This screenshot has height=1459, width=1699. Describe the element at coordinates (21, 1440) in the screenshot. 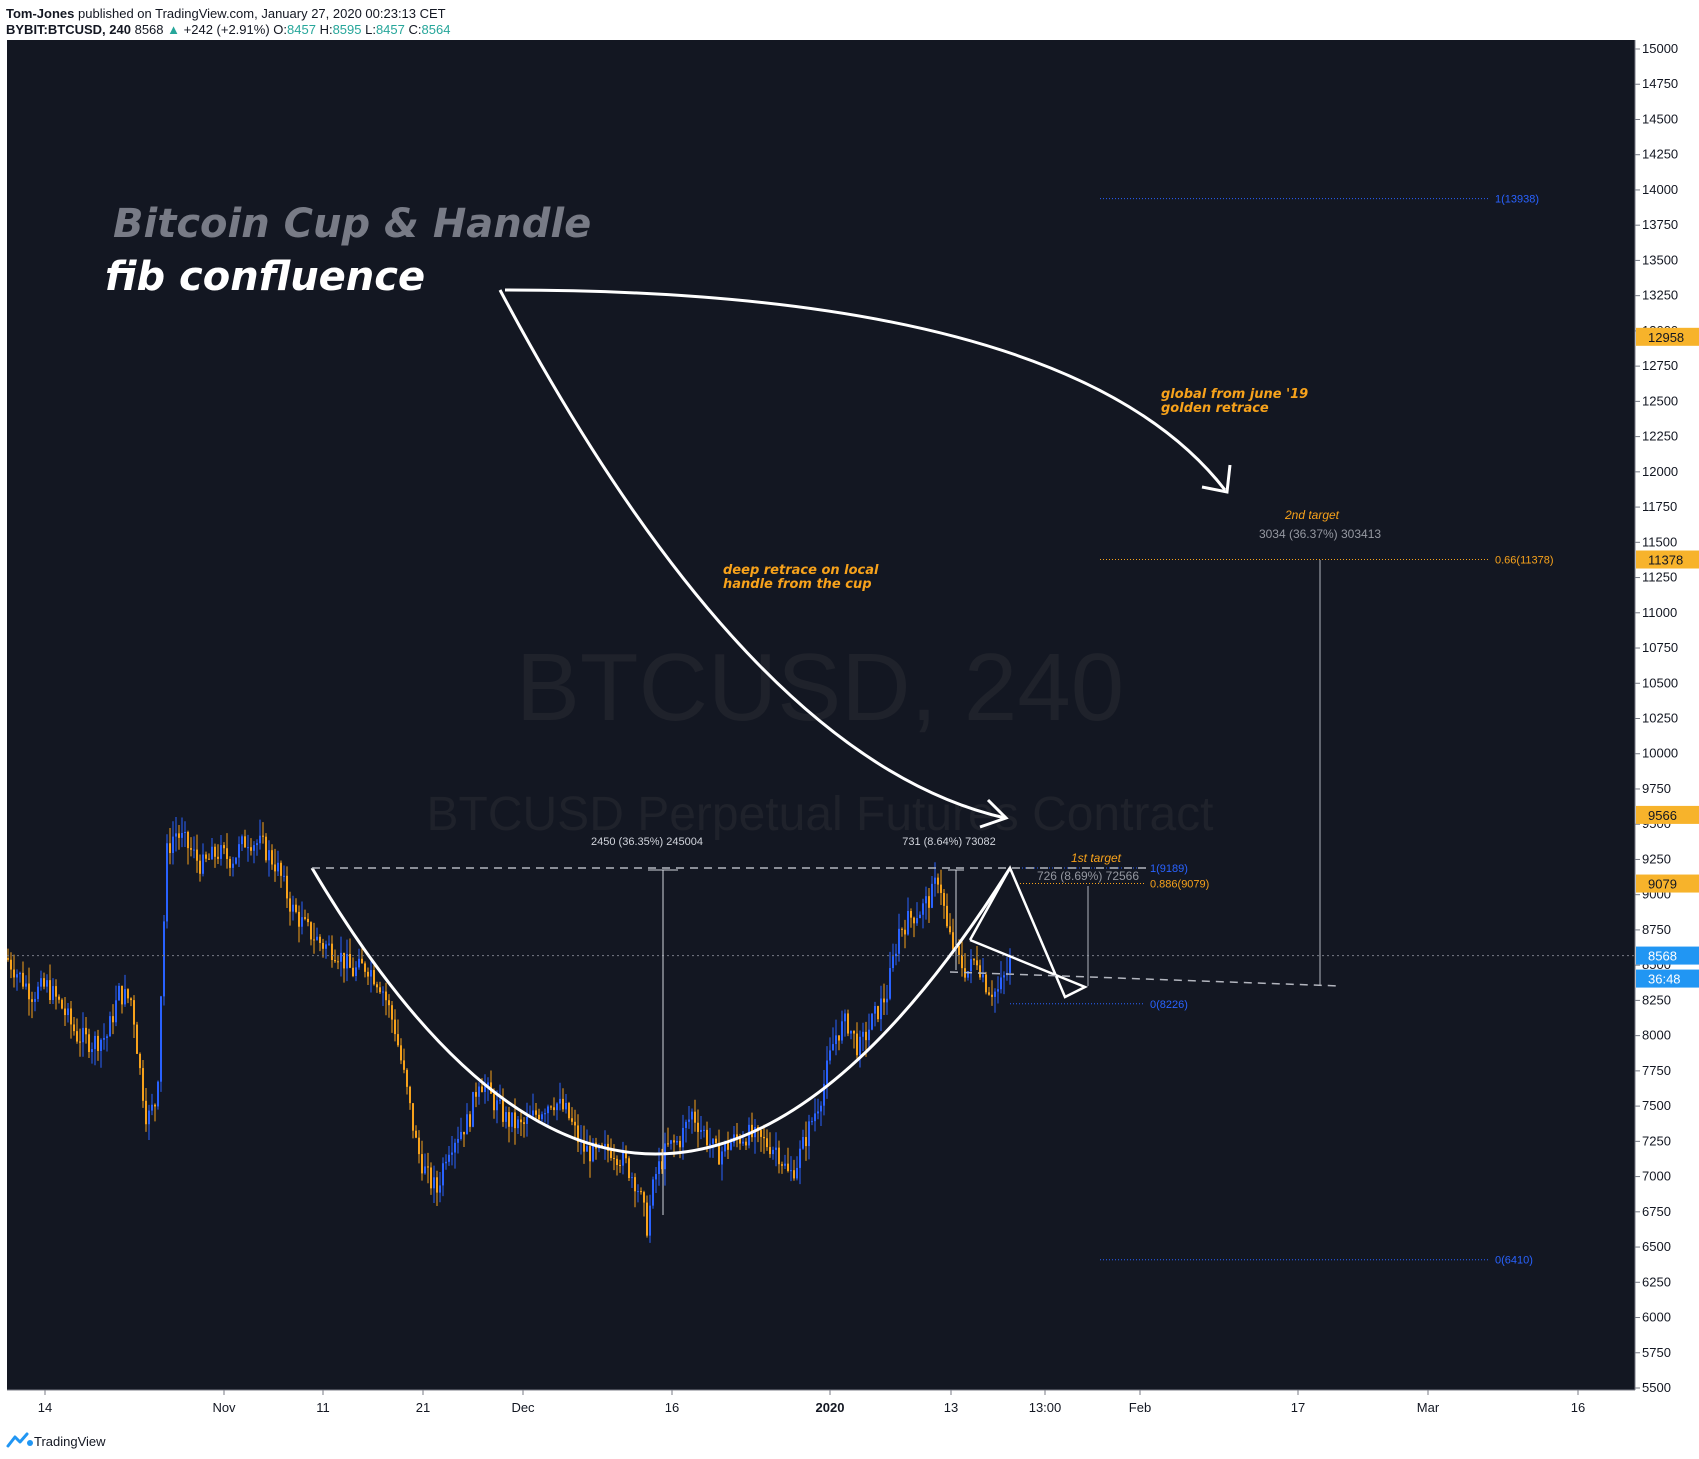

I see `tradingview-logo-icon` at that location.